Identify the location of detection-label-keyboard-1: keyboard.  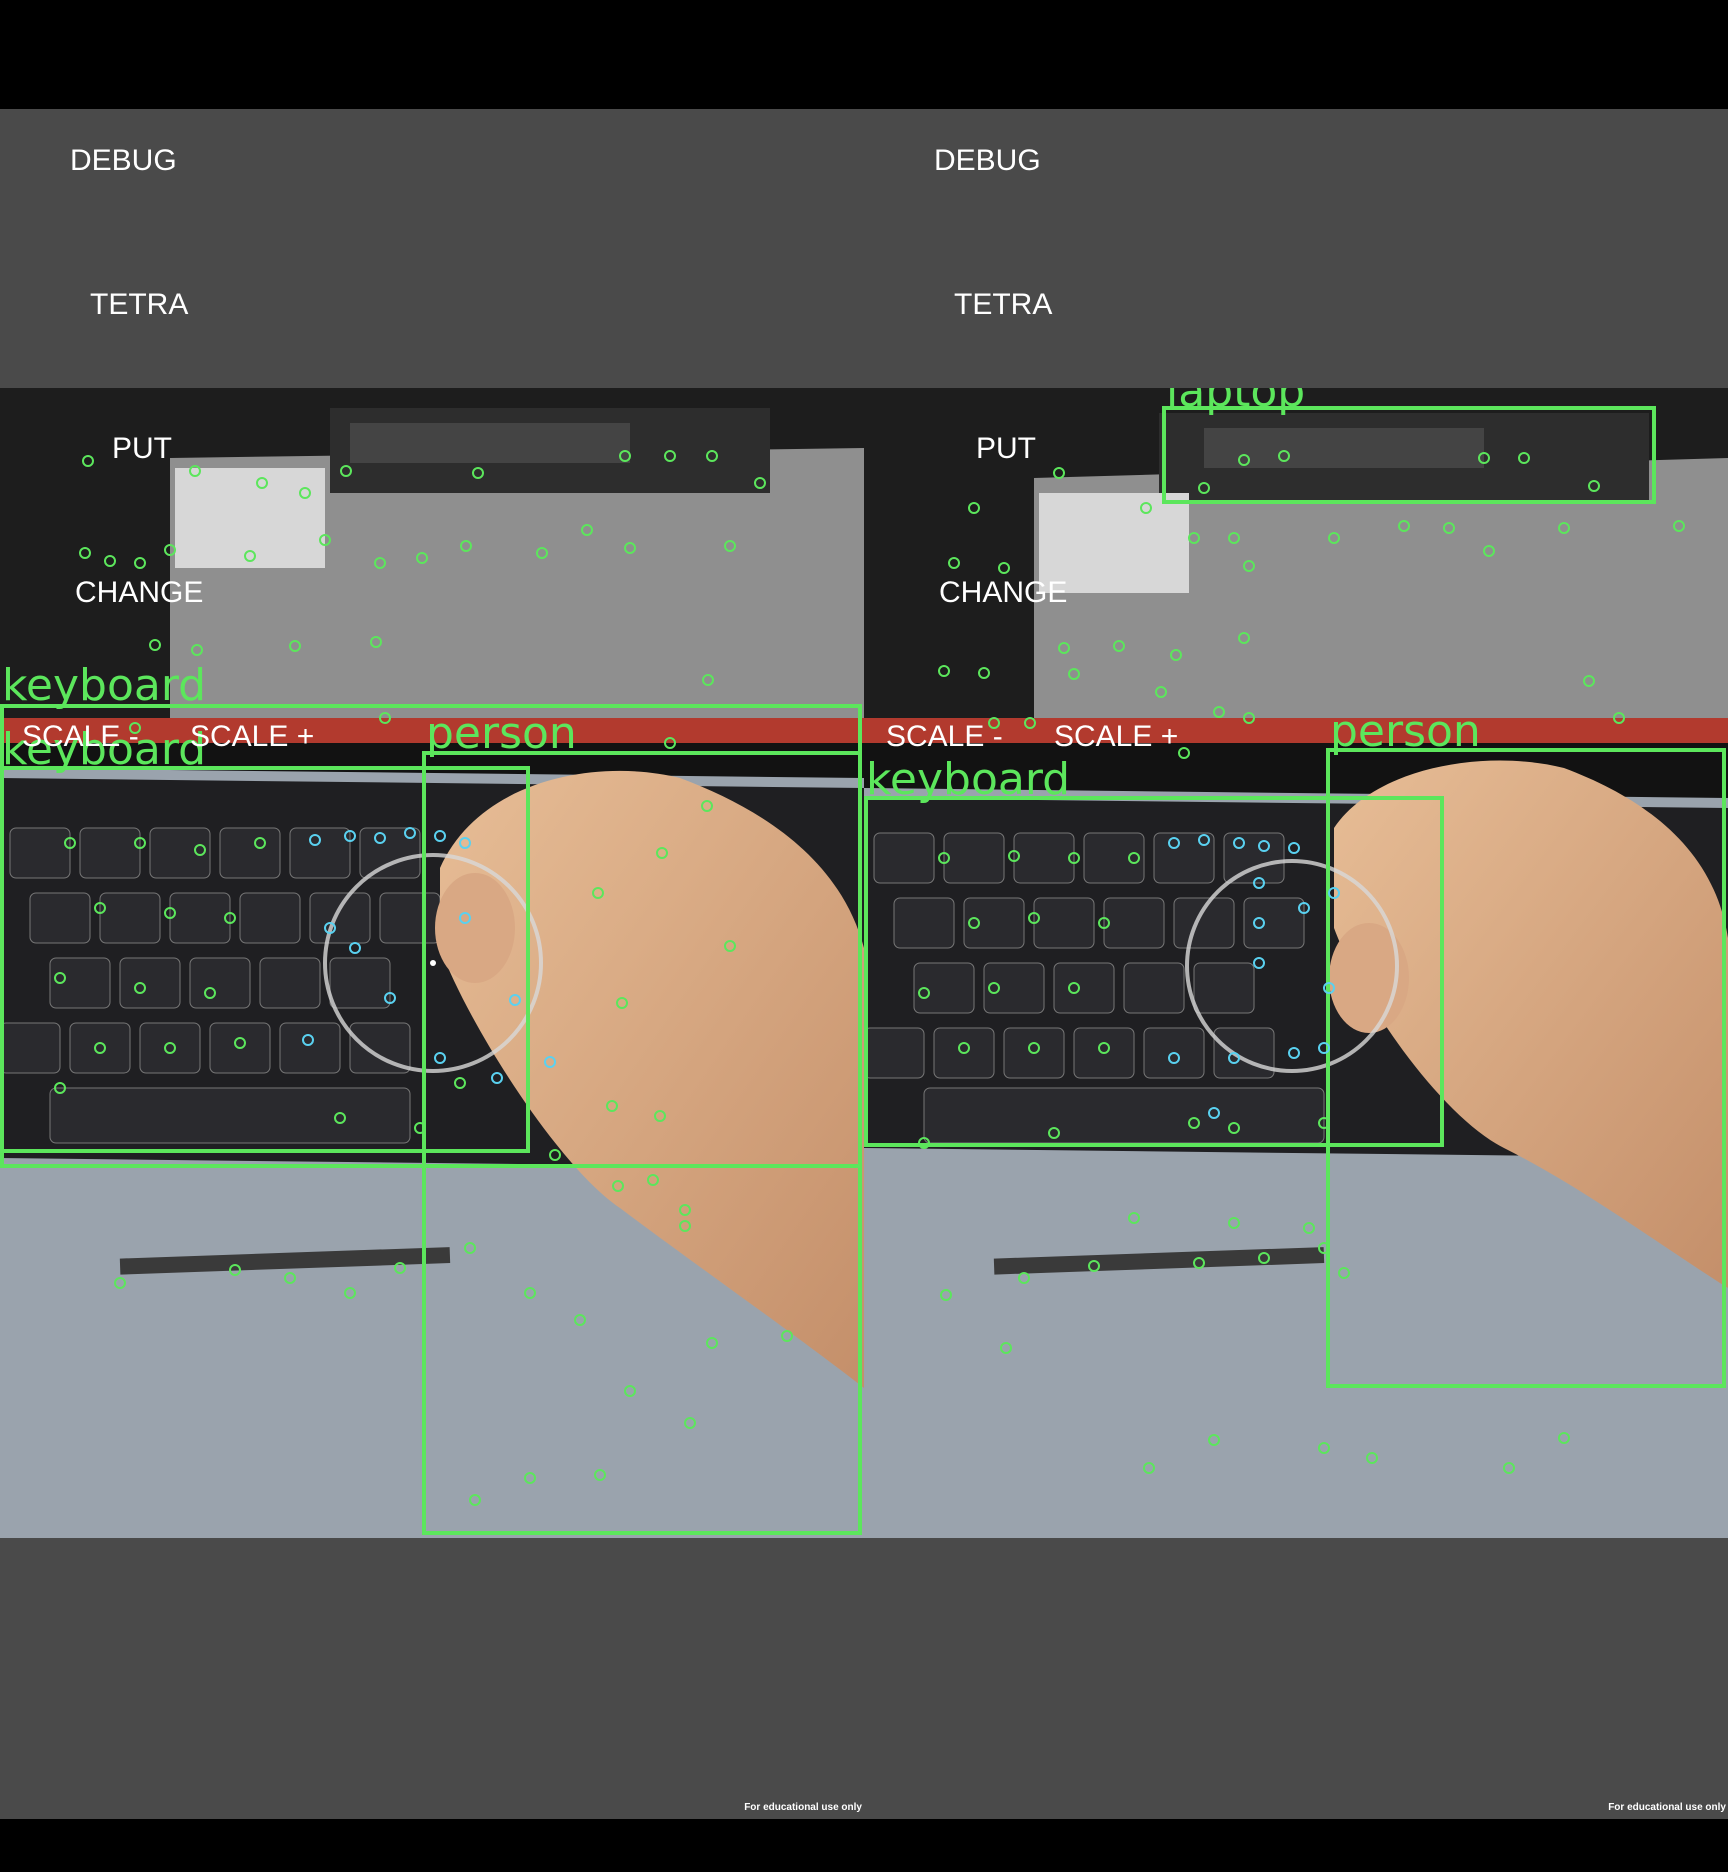
(104, 685).